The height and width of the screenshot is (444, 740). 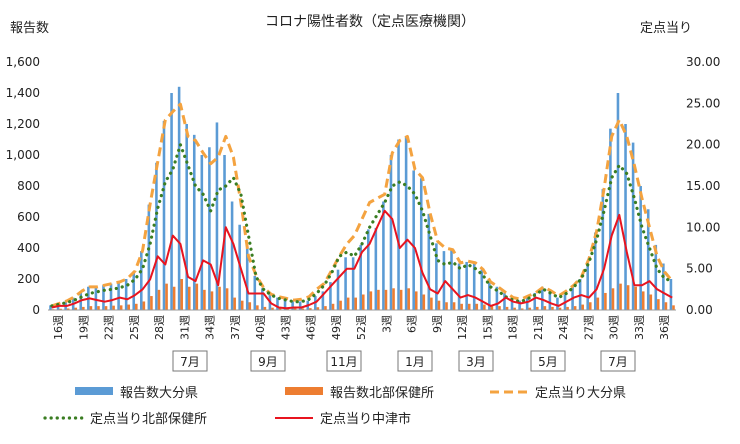 What do you see at coordinates (703, 103) in the screenshot?
I see `y2-tick-label: 25.00` at bounding box center [703, 103].